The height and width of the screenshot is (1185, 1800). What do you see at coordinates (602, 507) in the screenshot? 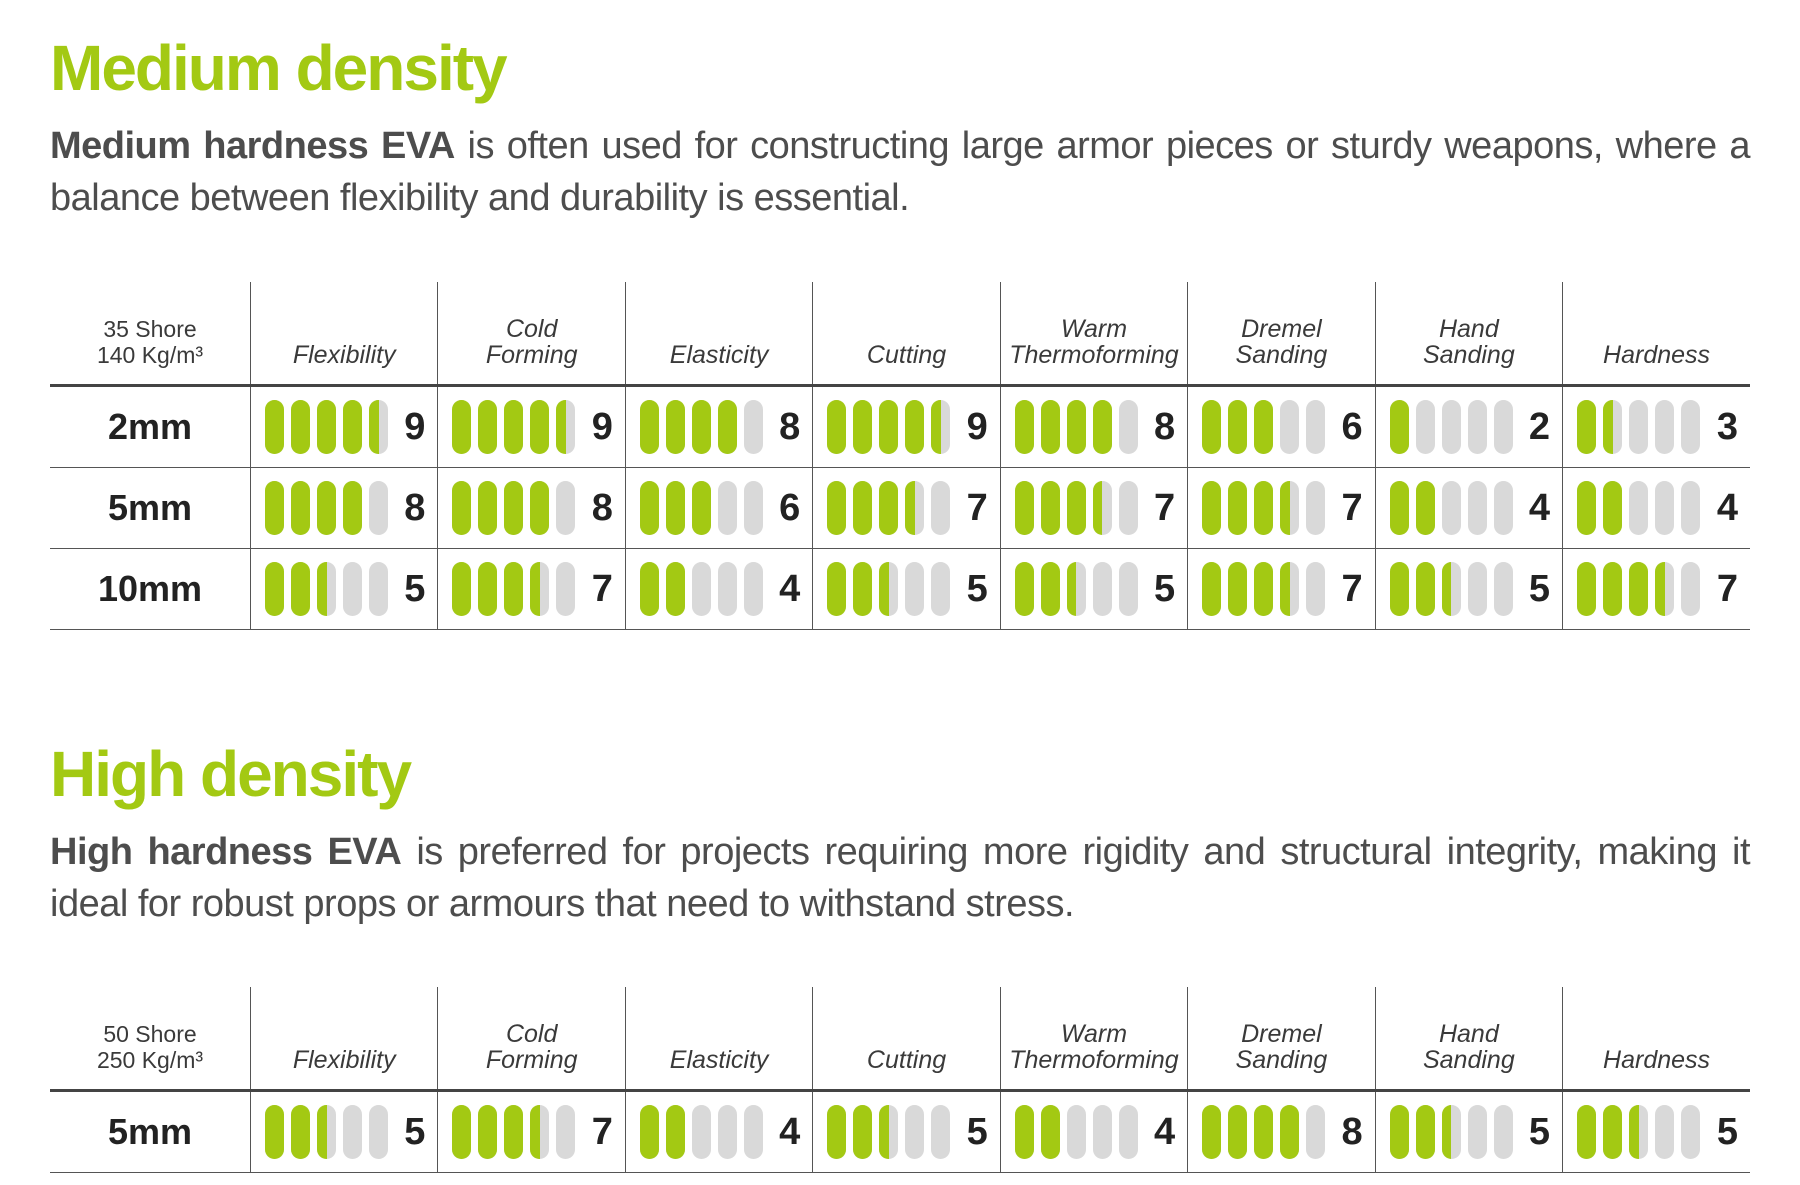
I see `rating-score: 8` at bounding box center [602, 507].